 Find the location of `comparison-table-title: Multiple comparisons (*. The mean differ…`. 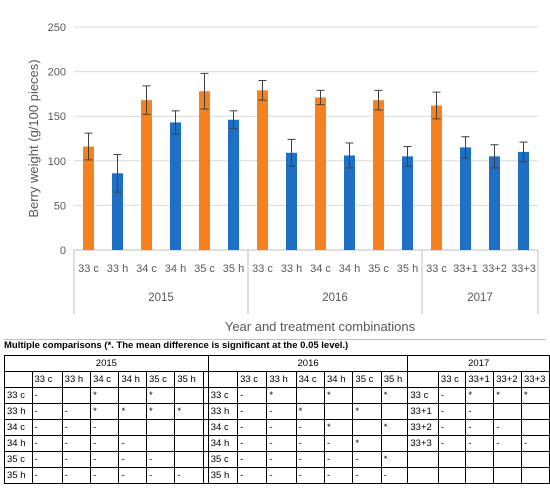

comparison-table-title: Multiple comparisons (*. The mean differ… is located at coordinates (176, 345).